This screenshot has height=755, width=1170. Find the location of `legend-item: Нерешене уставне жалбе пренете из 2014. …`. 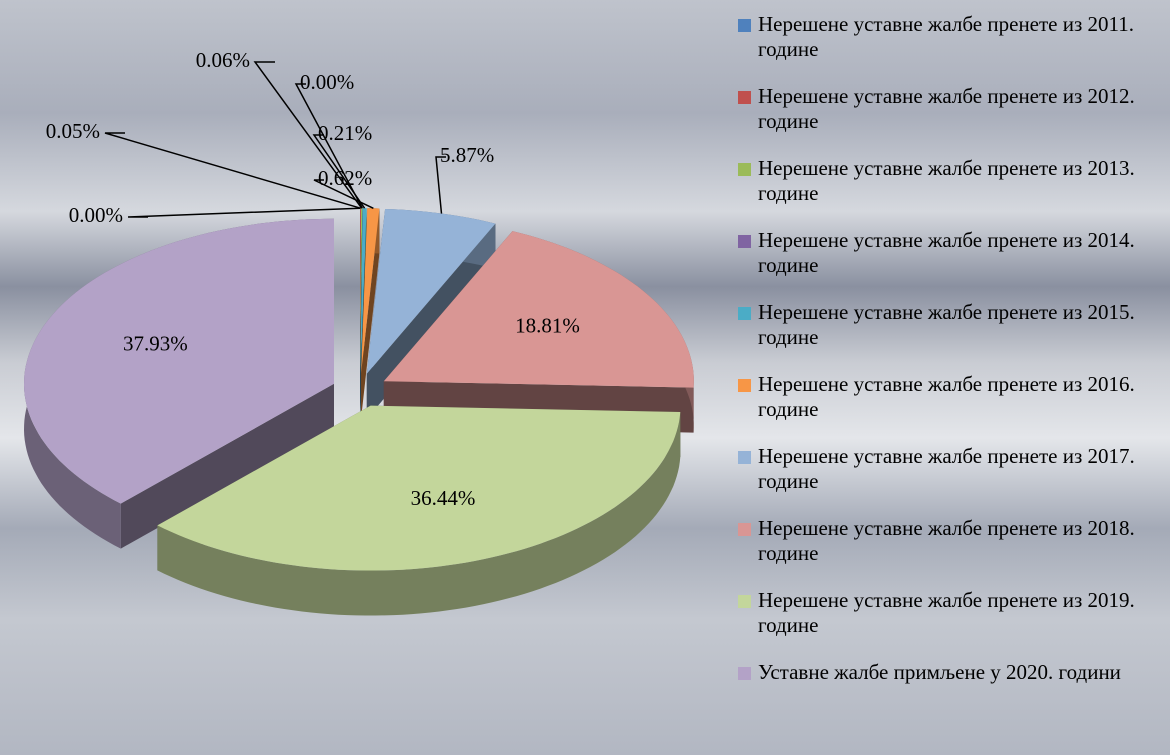

legend-item: Нерешене уставне жалбе пренете из 2014. … is located at coordinates (953, 264).